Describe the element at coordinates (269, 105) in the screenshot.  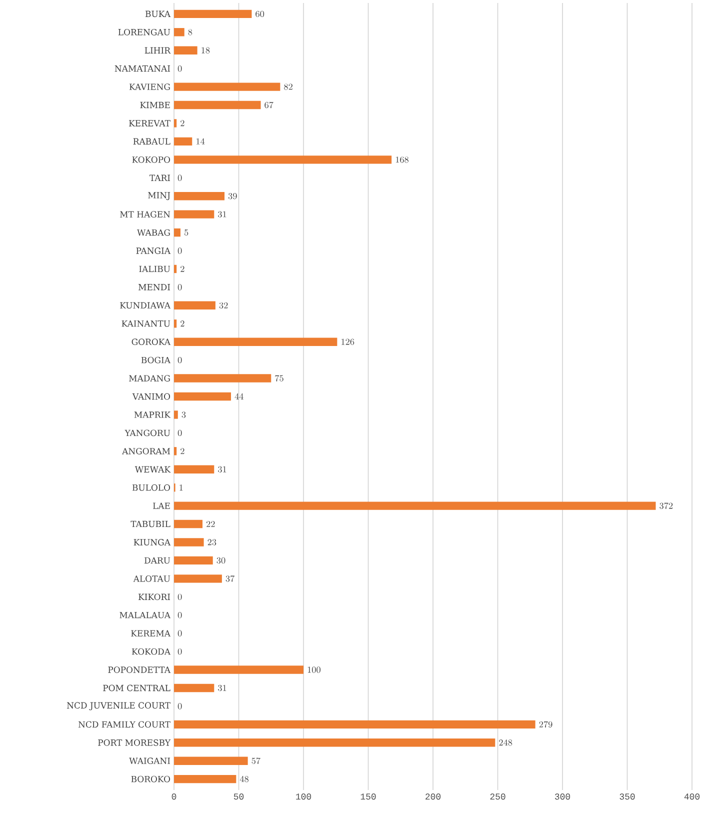
I see `data-label: 67` at that location.